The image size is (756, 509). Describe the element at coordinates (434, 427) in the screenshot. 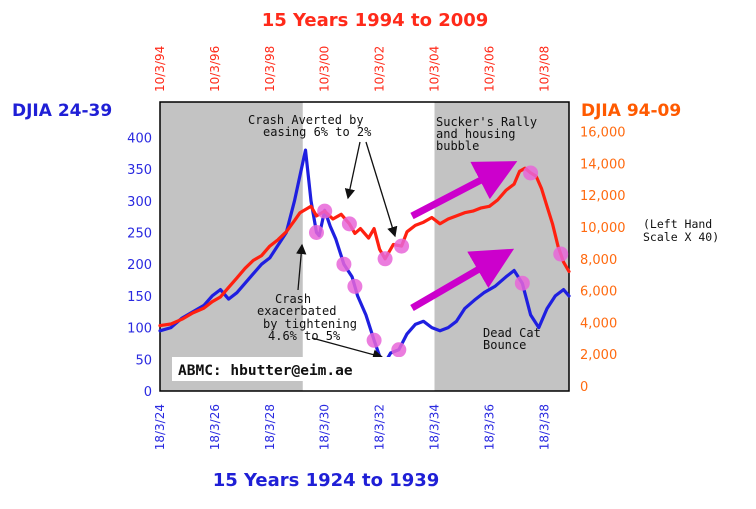

I see `bottom-tick-label: 18/3/34` at that location.